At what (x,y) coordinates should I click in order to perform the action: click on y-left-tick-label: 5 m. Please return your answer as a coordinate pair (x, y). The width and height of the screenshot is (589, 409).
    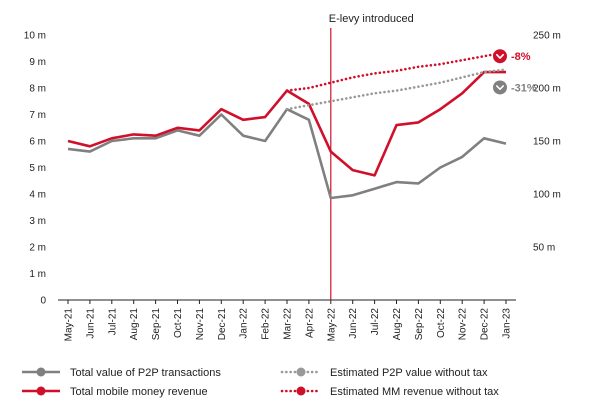
    Looking at the image, I should click on (37, 168).